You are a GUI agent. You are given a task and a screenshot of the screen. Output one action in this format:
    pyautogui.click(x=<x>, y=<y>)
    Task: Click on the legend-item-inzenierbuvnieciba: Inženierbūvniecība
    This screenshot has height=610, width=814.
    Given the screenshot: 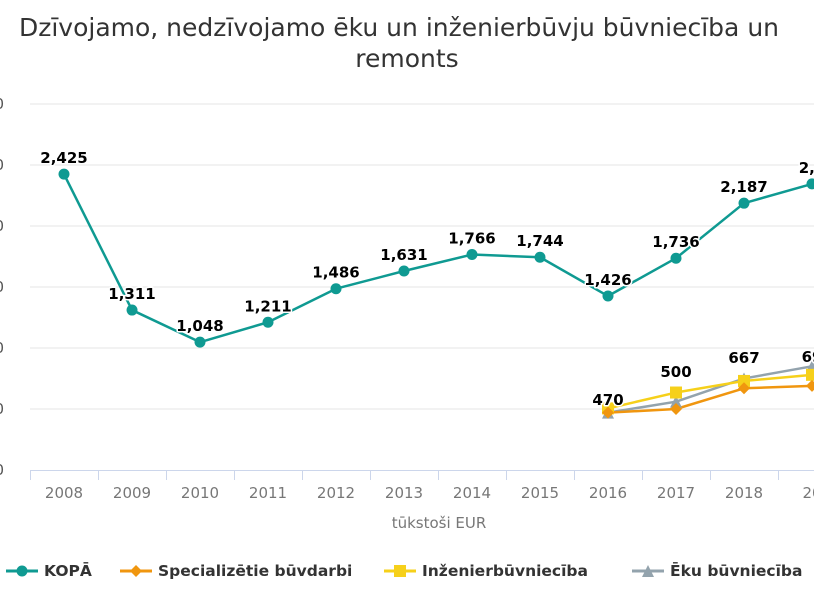 What is the action you would take?
    pyautogui.click(x=486, y=571)
    